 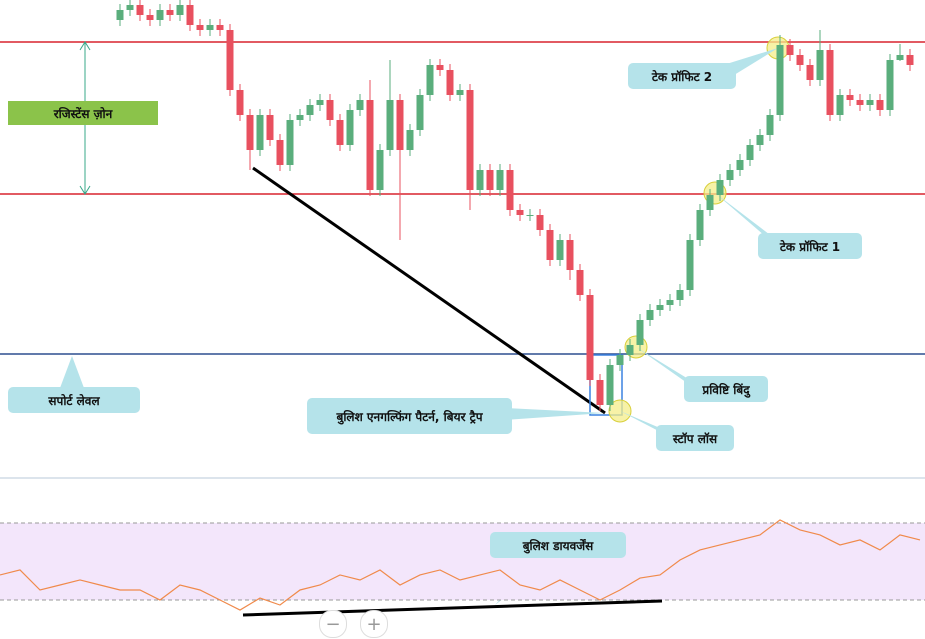 What do you see at coordinates (409, 416) in the screenshot?
I see `annotation: बुलिश एनगल्फिंग पैटर्न, बियर ट्रैप` at bounding box center [409, 416].